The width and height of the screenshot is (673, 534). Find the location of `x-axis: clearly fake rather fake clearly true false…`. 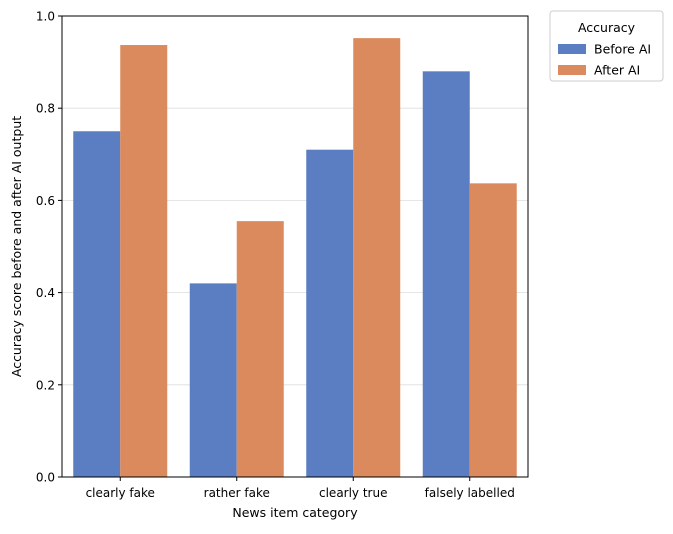

x-axis: clearly fake rather fake clearly true false… is located at coordinates (300, 488).